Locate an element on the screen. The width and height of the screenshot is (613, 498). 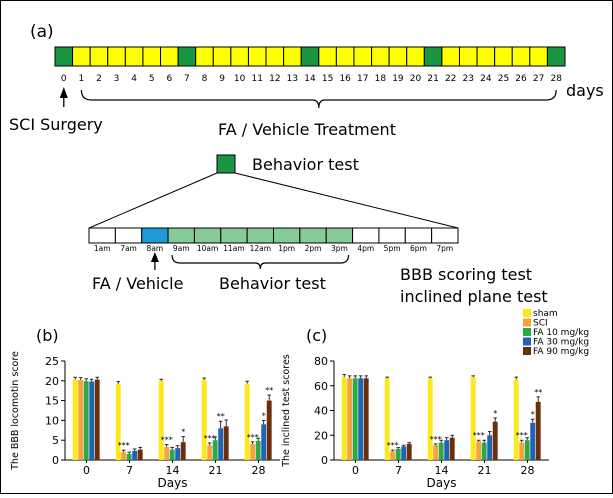
chart-b-ytick-label: 25 is located at coordinates (52, 361).